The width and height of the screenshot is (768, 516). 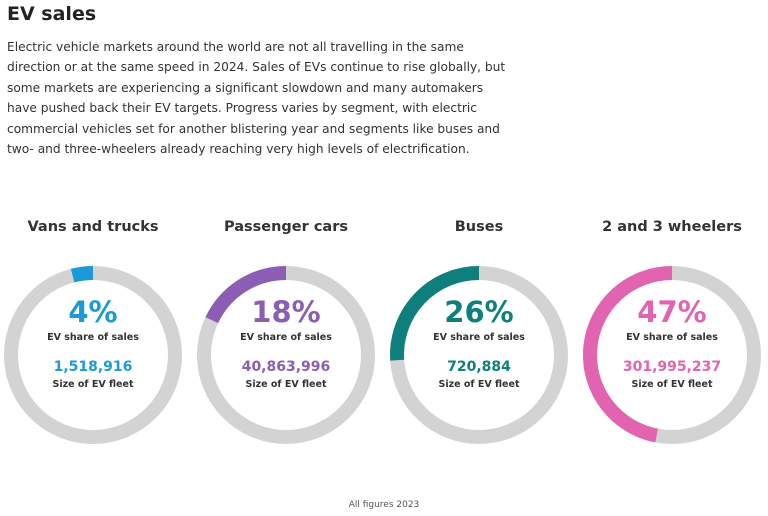 I want to click on chart-title: Buses, so click(x=479, y=227).